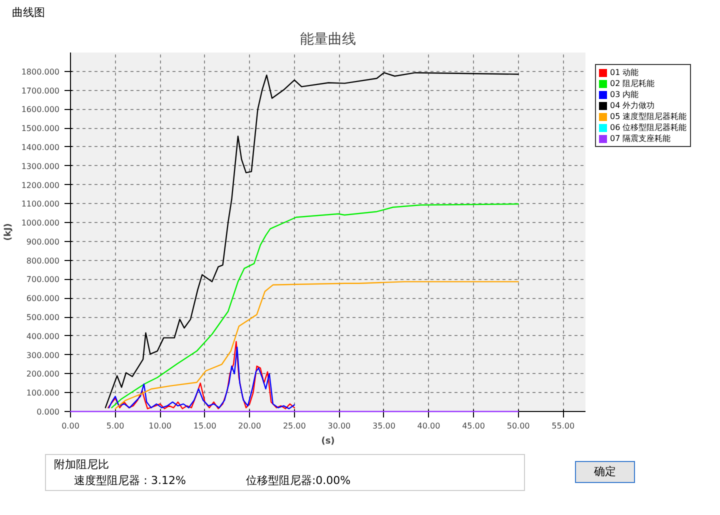 This screenshot has height=515, width=720. I want to click on text: 曲线图, so click(28, 13).